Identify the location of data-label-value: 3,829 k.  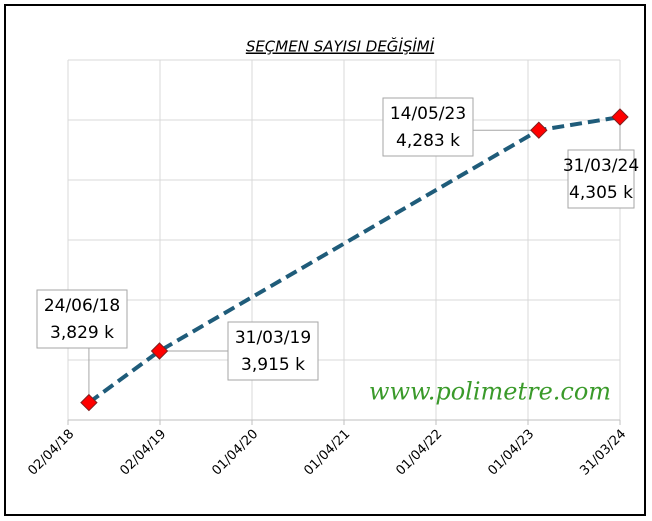
(82, 333).